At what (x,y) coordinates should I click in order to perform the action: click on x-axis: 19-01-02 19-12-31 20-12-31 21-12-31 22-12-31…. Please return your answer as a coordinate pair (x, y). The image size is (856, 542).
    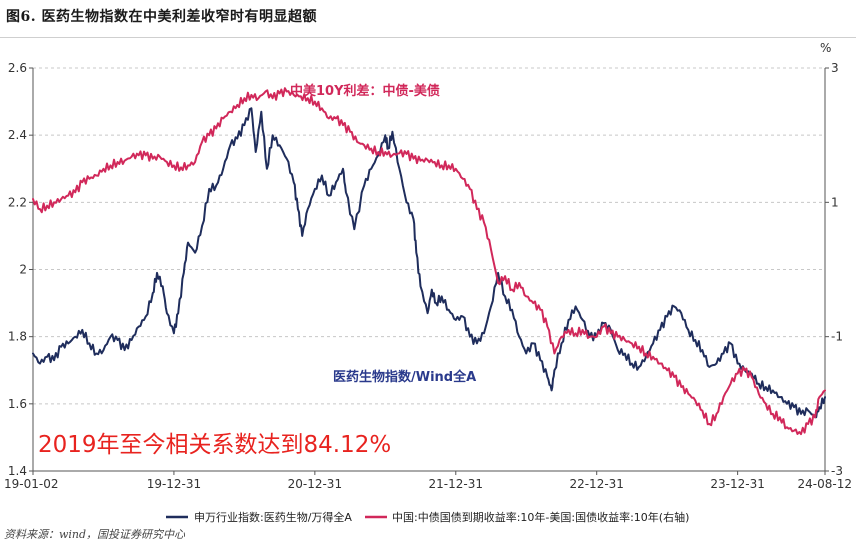
    Looking at the image, I should click on (428, 480).